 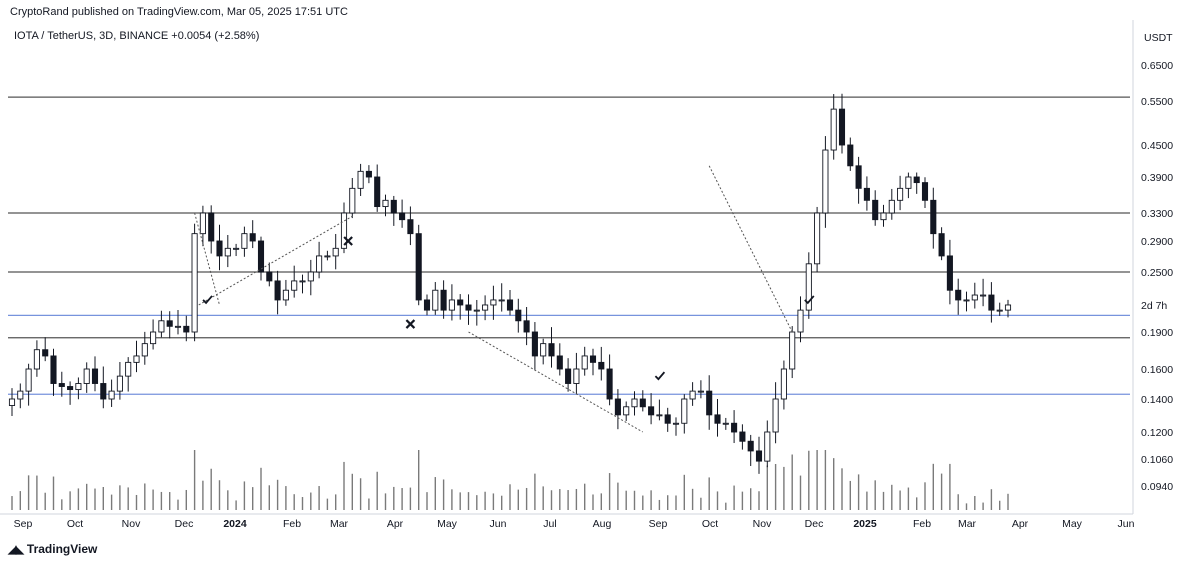 What do you see at coordinates (510, 480) in the screenshot?
I see `volume-bars` at bounding box center [510, 480].